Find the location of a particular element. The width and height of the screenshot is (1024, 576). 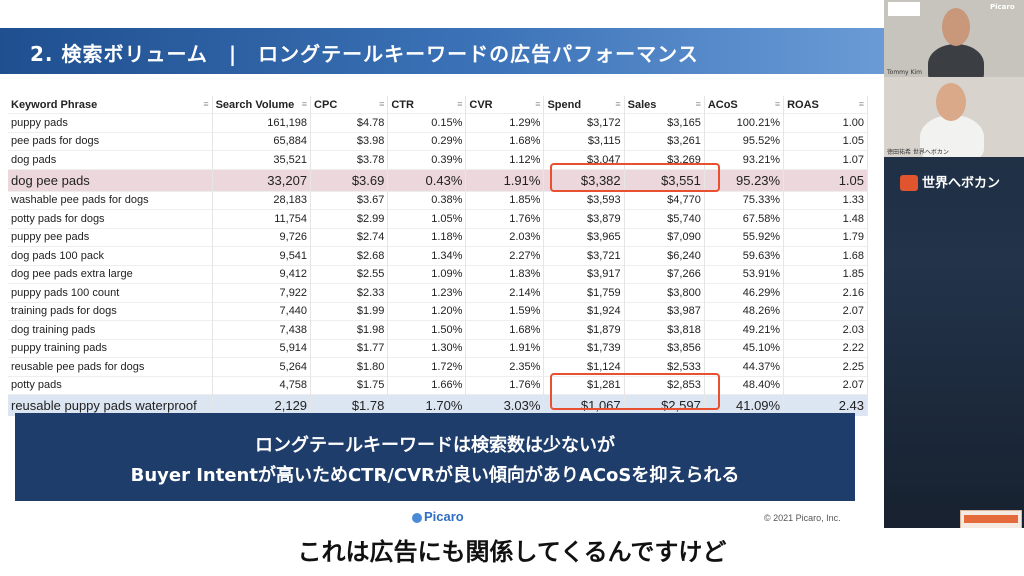

metric-cell: 9,541 is located at coordinates (262, 255).